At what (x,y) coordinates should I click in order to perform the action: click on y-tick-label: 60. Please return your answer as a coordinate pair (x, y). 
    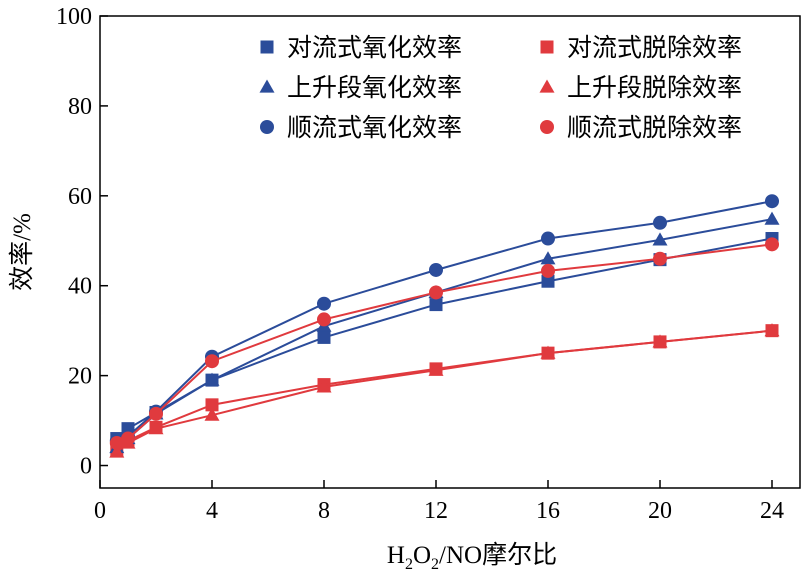
    Looking at the image, I should click on (80, 197).